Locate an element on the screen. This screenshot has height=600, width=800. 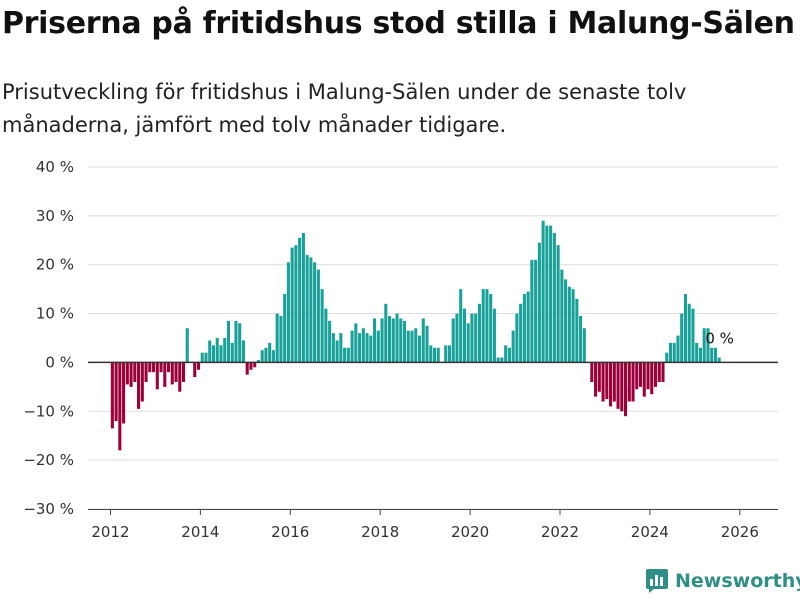
y-tick-label: 20 % is located at coordinates (55, 265).